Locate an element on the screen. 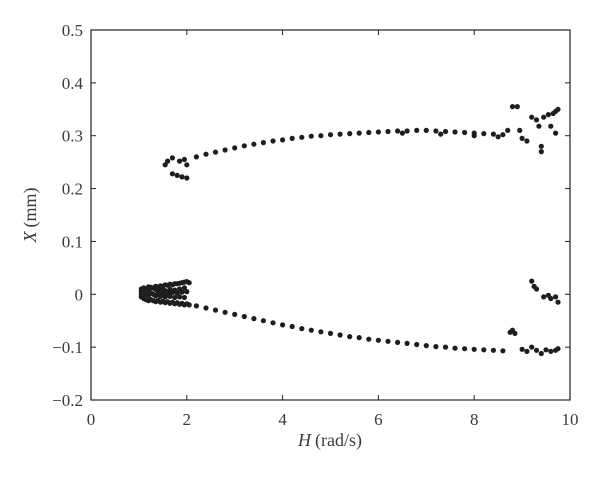 This screenshot has height=480, width=600. x-tick-label: 0 is located at coordinates (91, 419).